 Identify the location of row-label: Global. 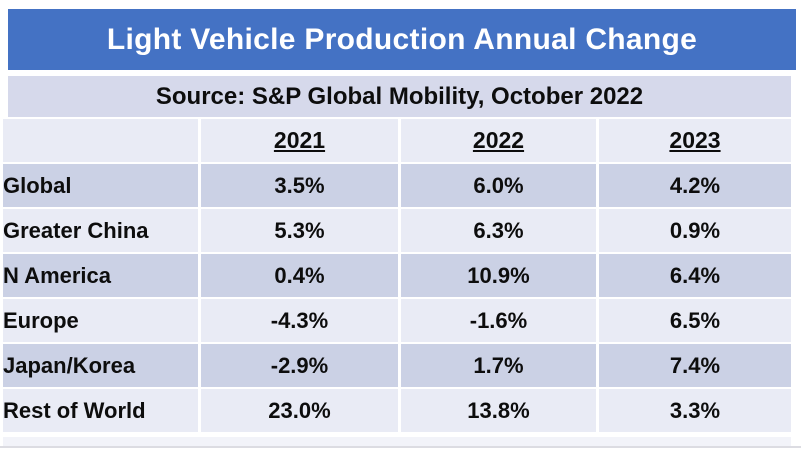
(100, 185).